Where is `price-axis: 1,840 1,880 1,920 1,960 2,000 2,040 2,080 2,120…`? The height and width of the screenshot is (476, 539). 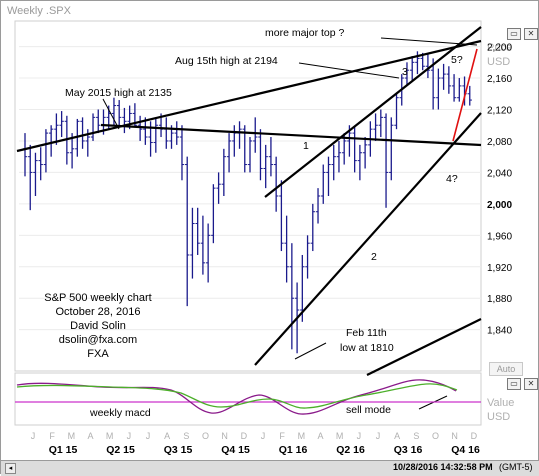 price-axis: 1,840 1,880 1,920 1,960 2,000 2,040 2,080 2,120… is located at coordinates (499, 190).